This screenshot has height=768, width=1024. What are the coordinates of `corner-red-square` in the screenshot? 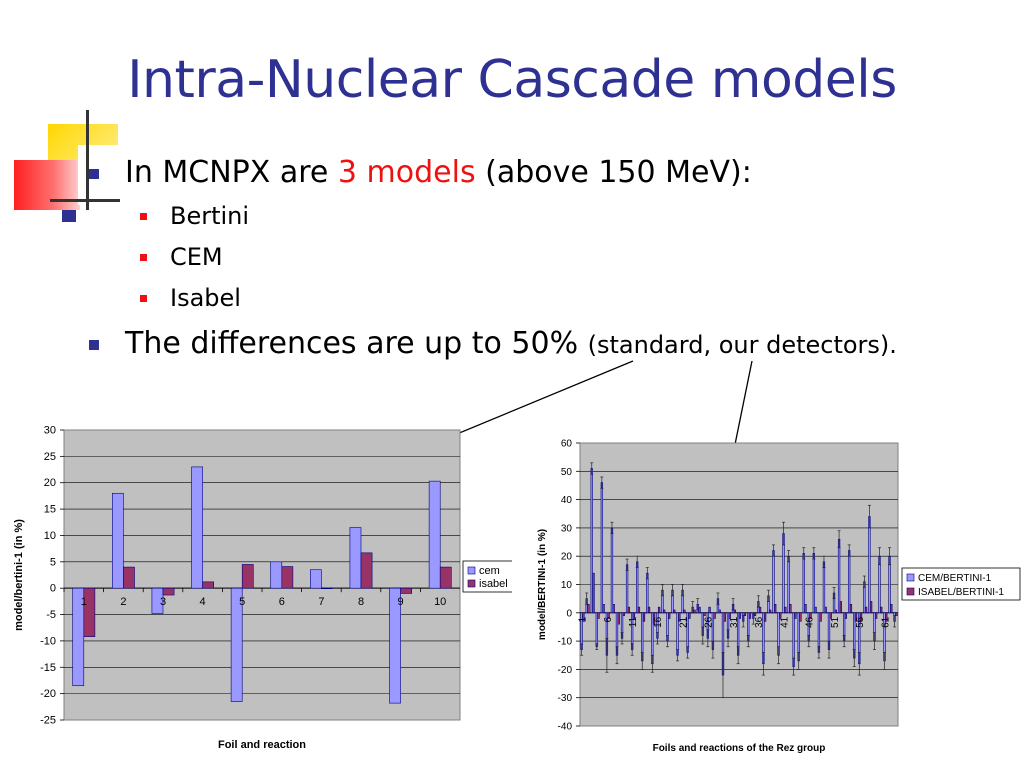 It's located at (47, 185).